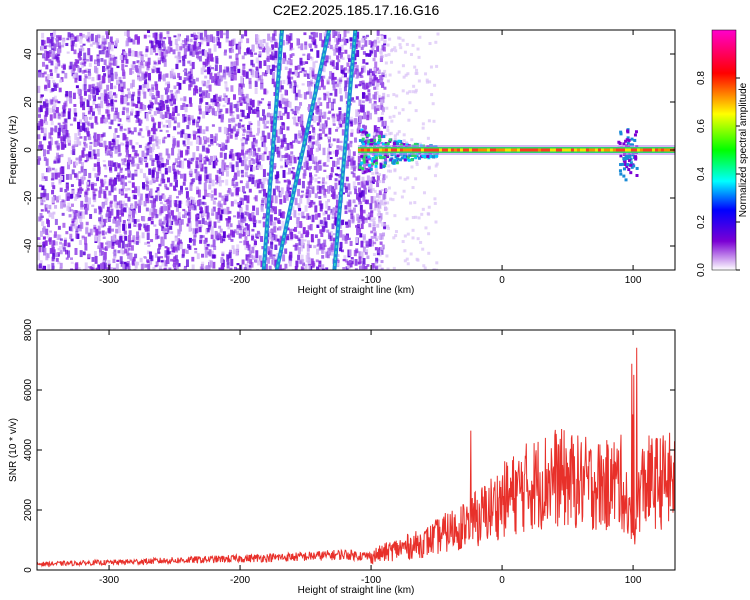 The image size is (750, 600). I want to click on y-tick-label: 6000, so click(28, 389).